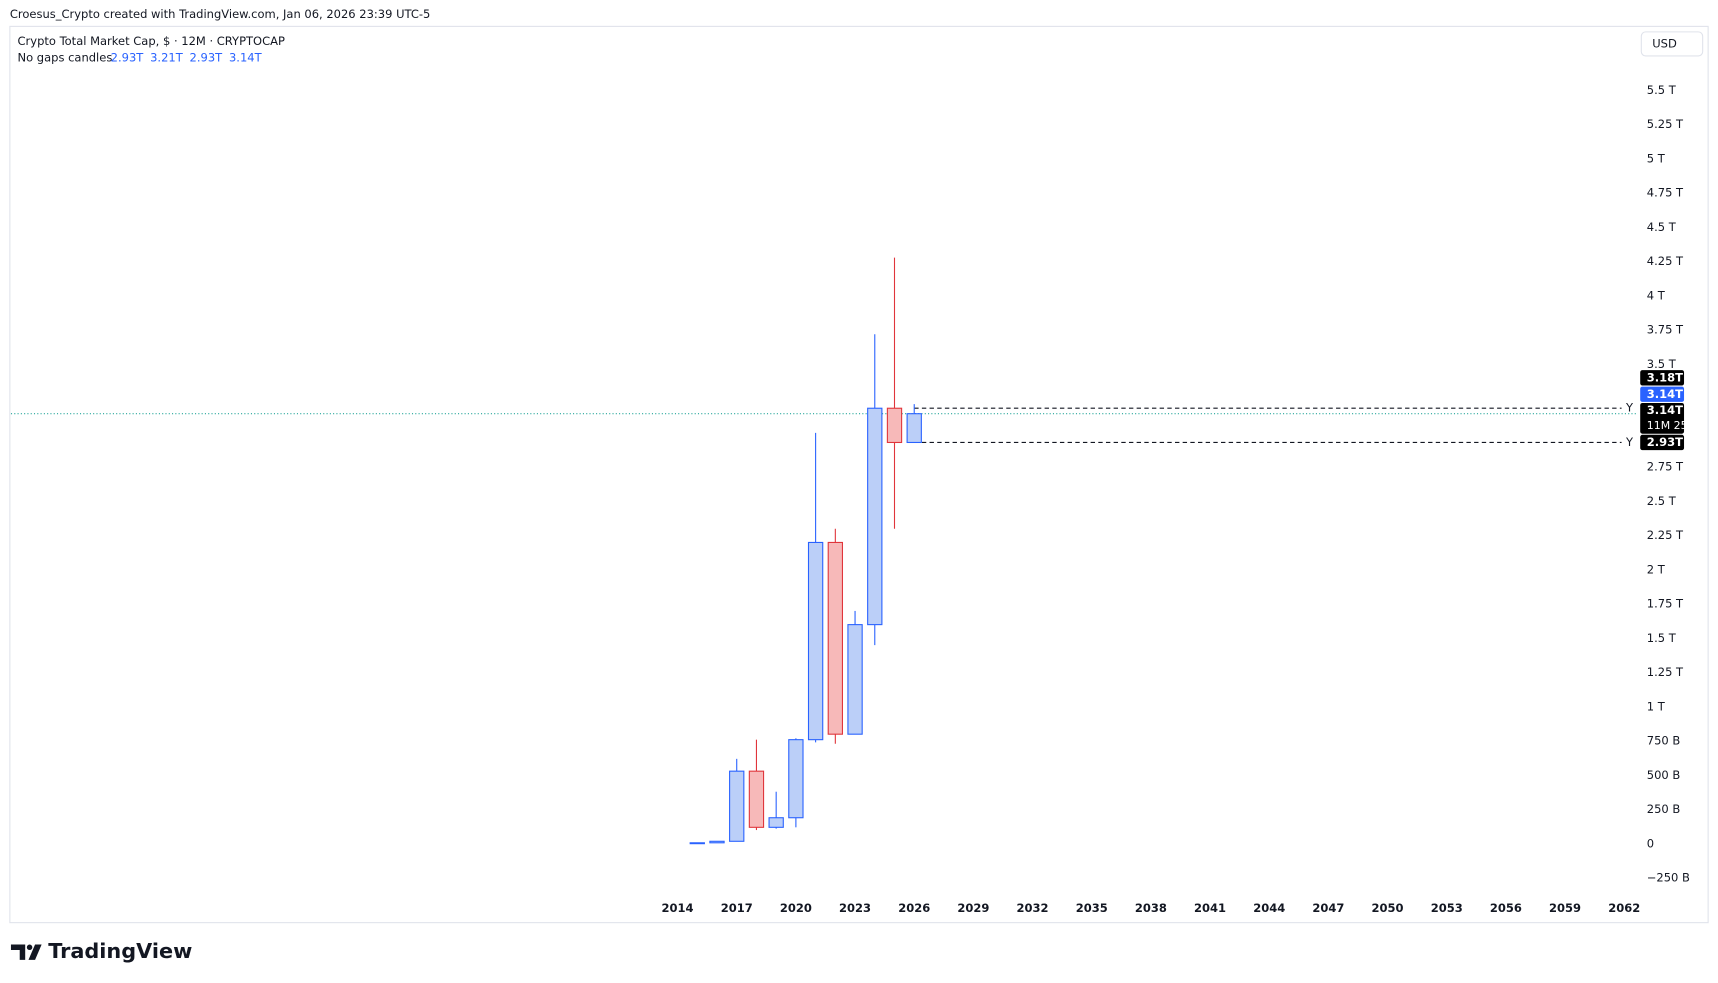 The image size is (1718, 983). Describe the element at coordinates (1662, 90) in the screenshot. I see `y-tick-label: 5.5 T` at that location.